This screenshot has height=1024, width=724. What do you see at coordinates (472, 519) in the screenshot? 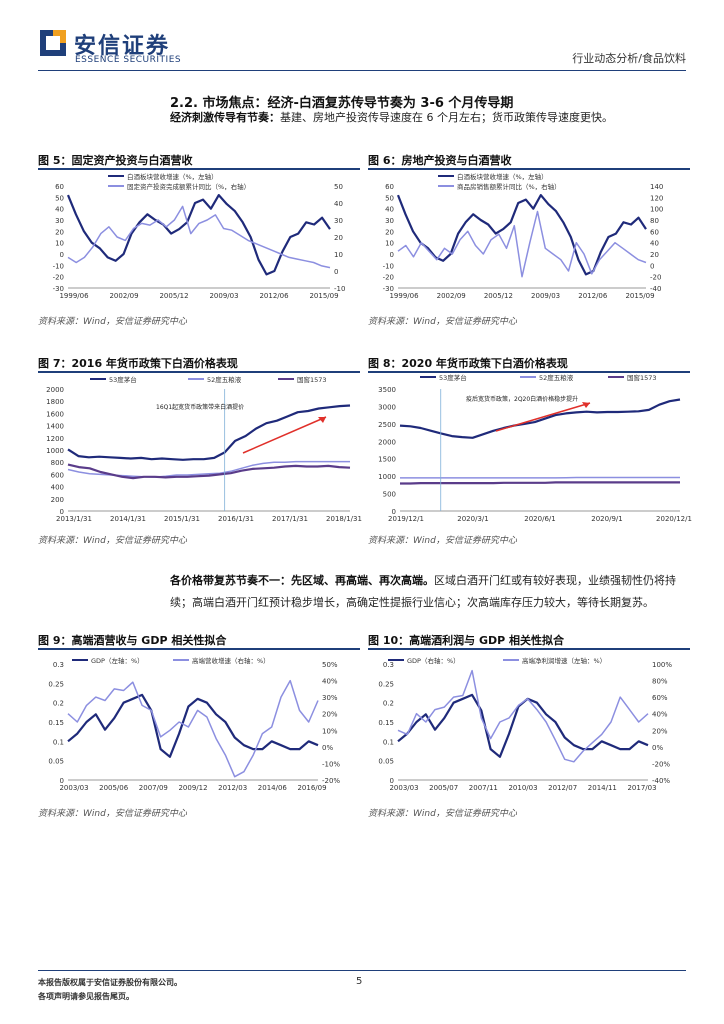
I see `x-tick-label: 2020/3/1` at bounding box center [472, 519].